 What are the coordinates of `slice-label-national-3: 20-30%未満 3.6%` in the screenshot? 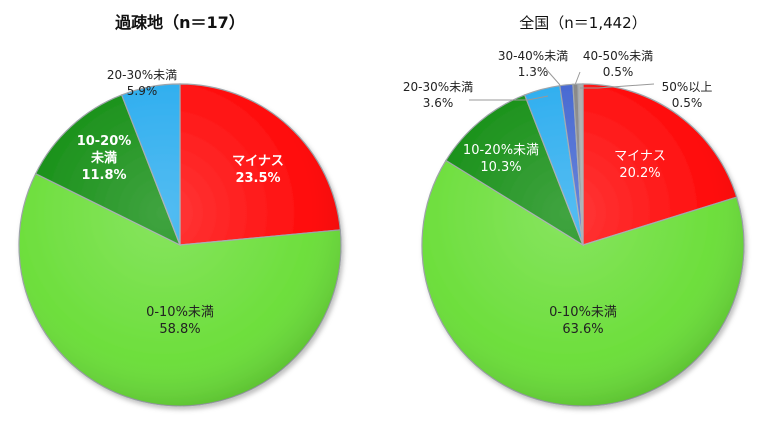 It's located at (438, 95).